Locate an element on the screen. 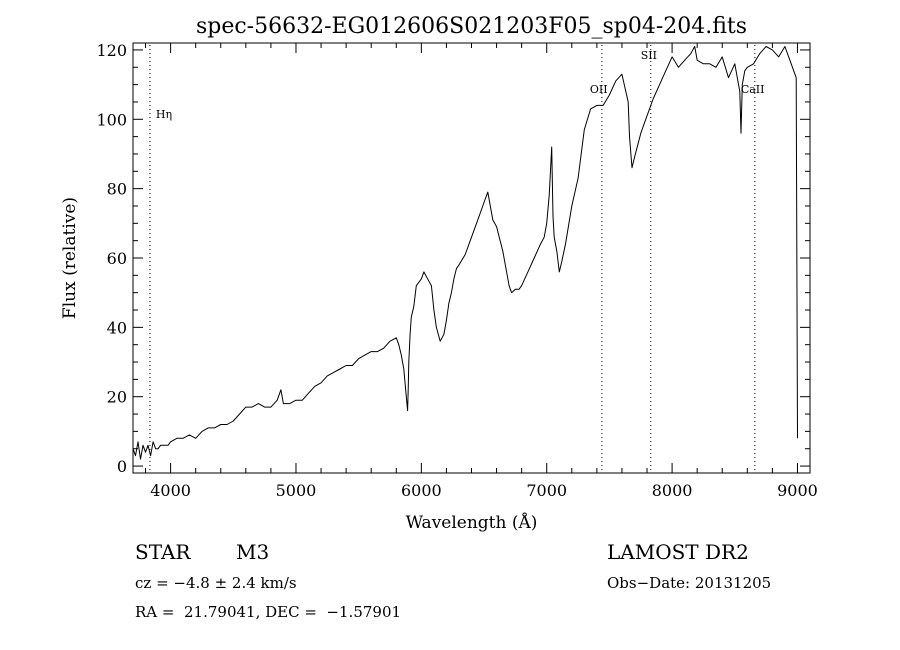 The height and width of the screenshot is (650, 900). spectral-line-label: SII is located at coordinates (649, 55).